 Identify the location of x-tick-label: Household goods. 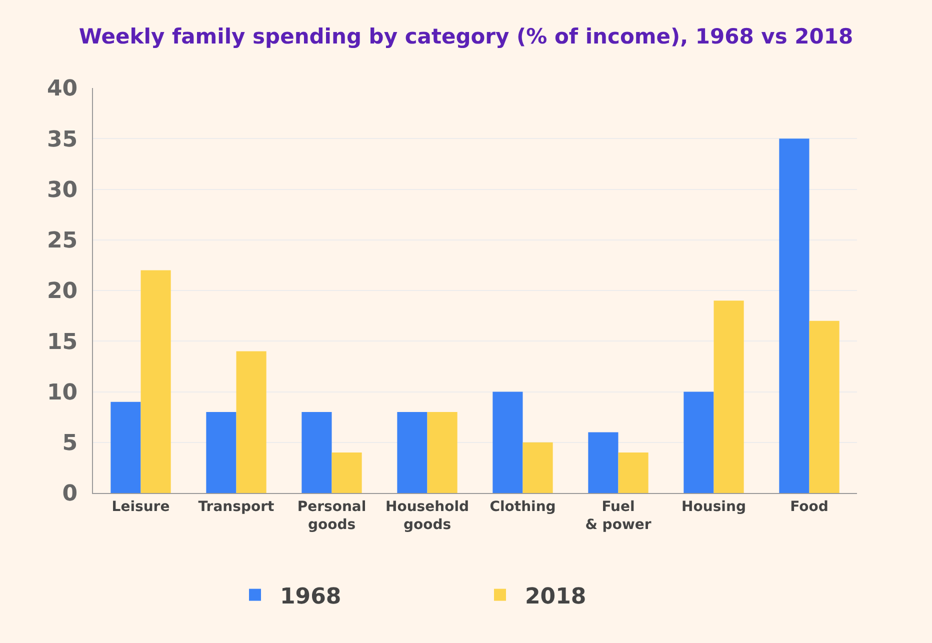
(427, 515).